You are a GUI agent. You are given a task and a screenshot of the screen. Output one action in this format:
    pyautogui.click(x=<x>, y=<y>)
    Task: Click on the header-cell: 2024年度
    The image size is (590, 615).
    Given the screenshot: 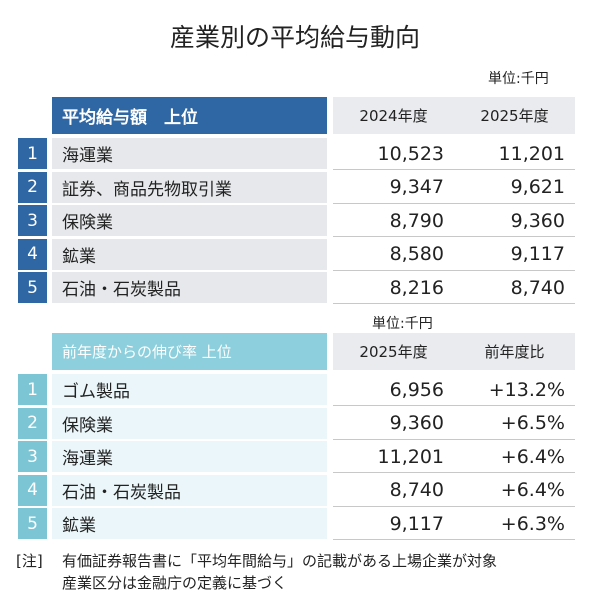 What is the action you would take?
    pyautogui.click(x=393, y=116)
    